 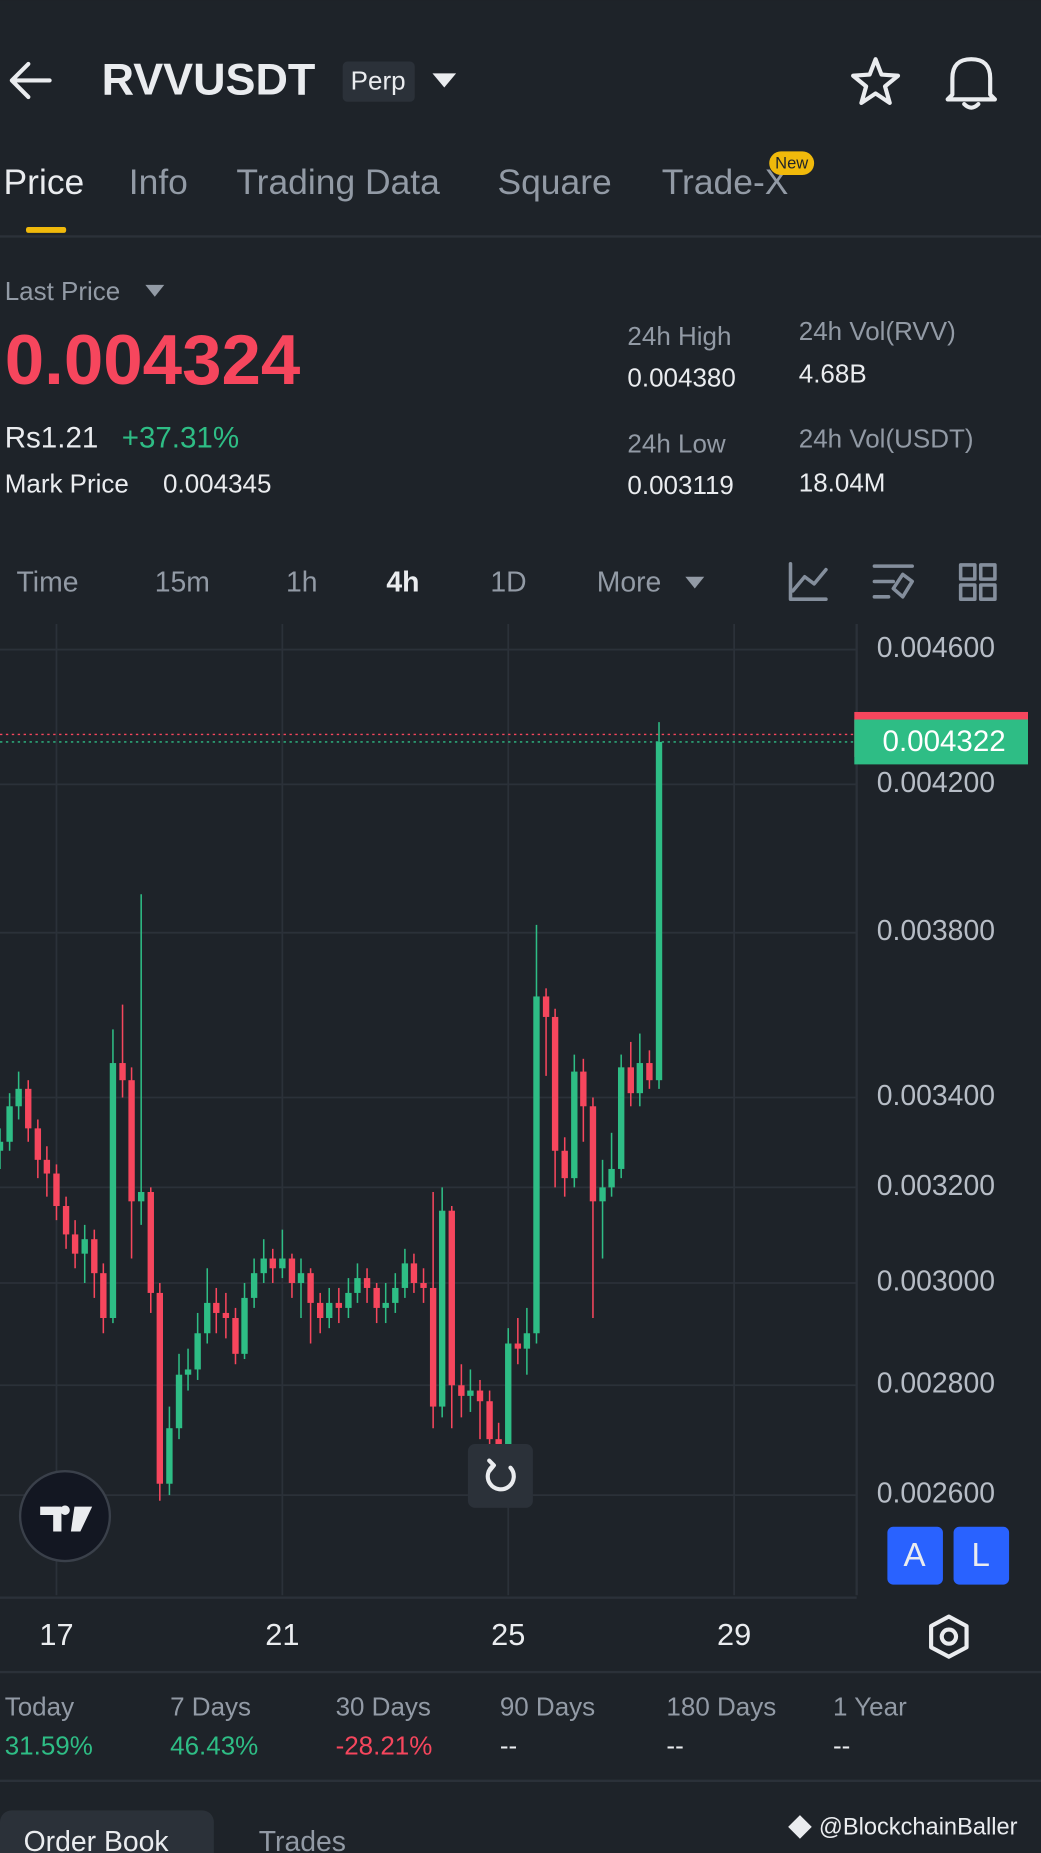 What do you see at coordinates (155, 290) in the screenshot?
I see `dropdown-caret` at bounding box center [155, 290].